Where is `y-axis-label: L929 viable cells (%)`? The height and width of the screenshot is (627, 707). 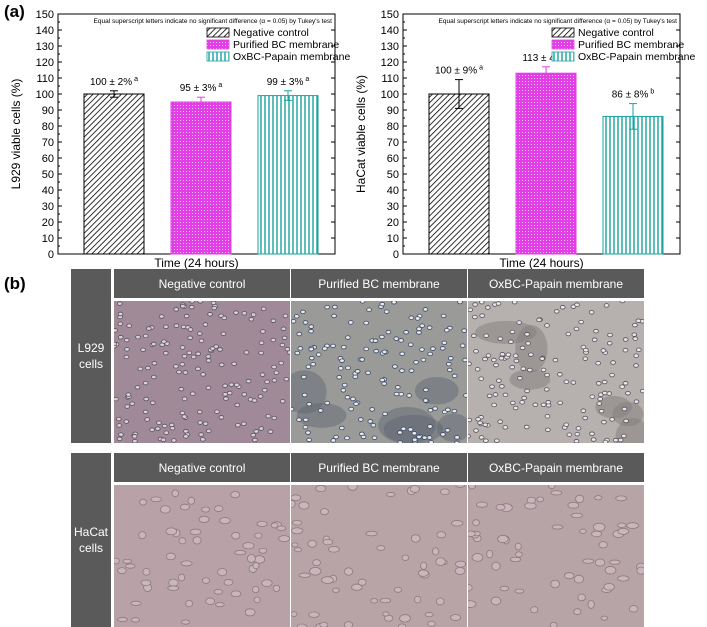
y-axis-label: L929 viable cells (%) is located at coordinates (16, 134).